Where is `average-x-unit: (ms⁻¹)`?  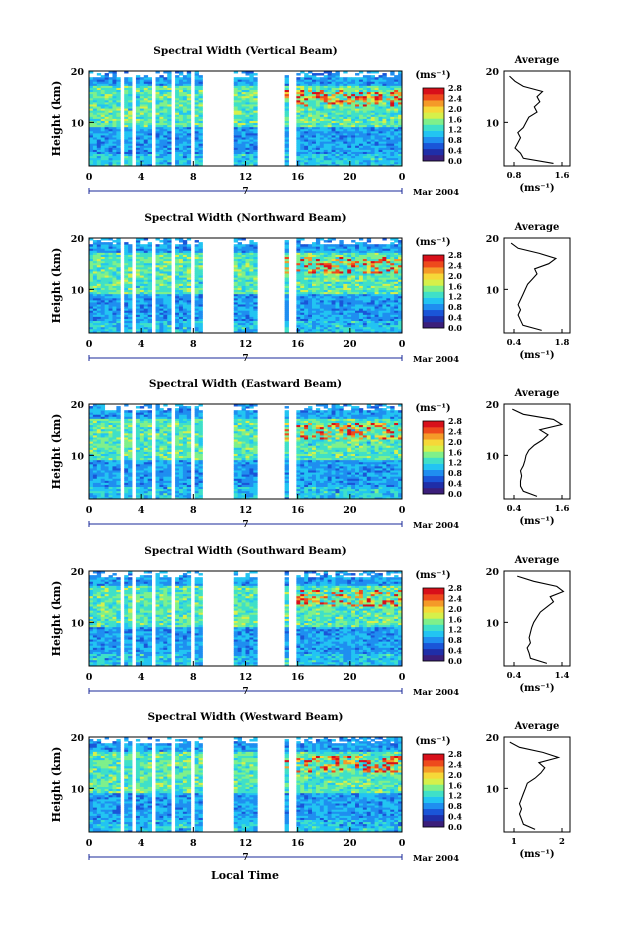
average-x-unit: (ms⁻¹) is located at coordinates (536, 188).